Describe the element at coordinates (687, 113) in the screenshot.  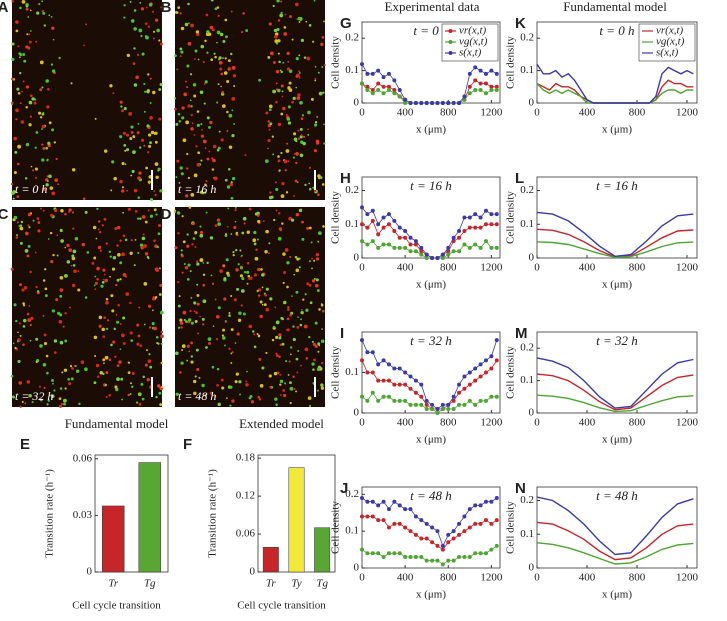
I see `x-tick-label: 1200` at that location.